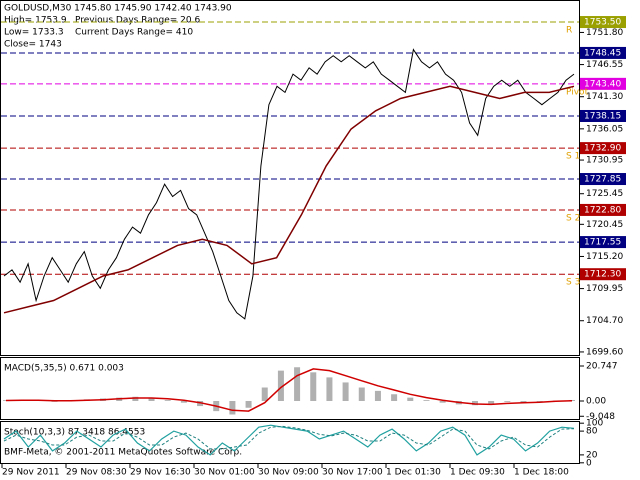  What do you see at coordinates (604, 97) in the screenshot?
I see `y-tick-label: 1741.30` at bounding box center [604, 97].